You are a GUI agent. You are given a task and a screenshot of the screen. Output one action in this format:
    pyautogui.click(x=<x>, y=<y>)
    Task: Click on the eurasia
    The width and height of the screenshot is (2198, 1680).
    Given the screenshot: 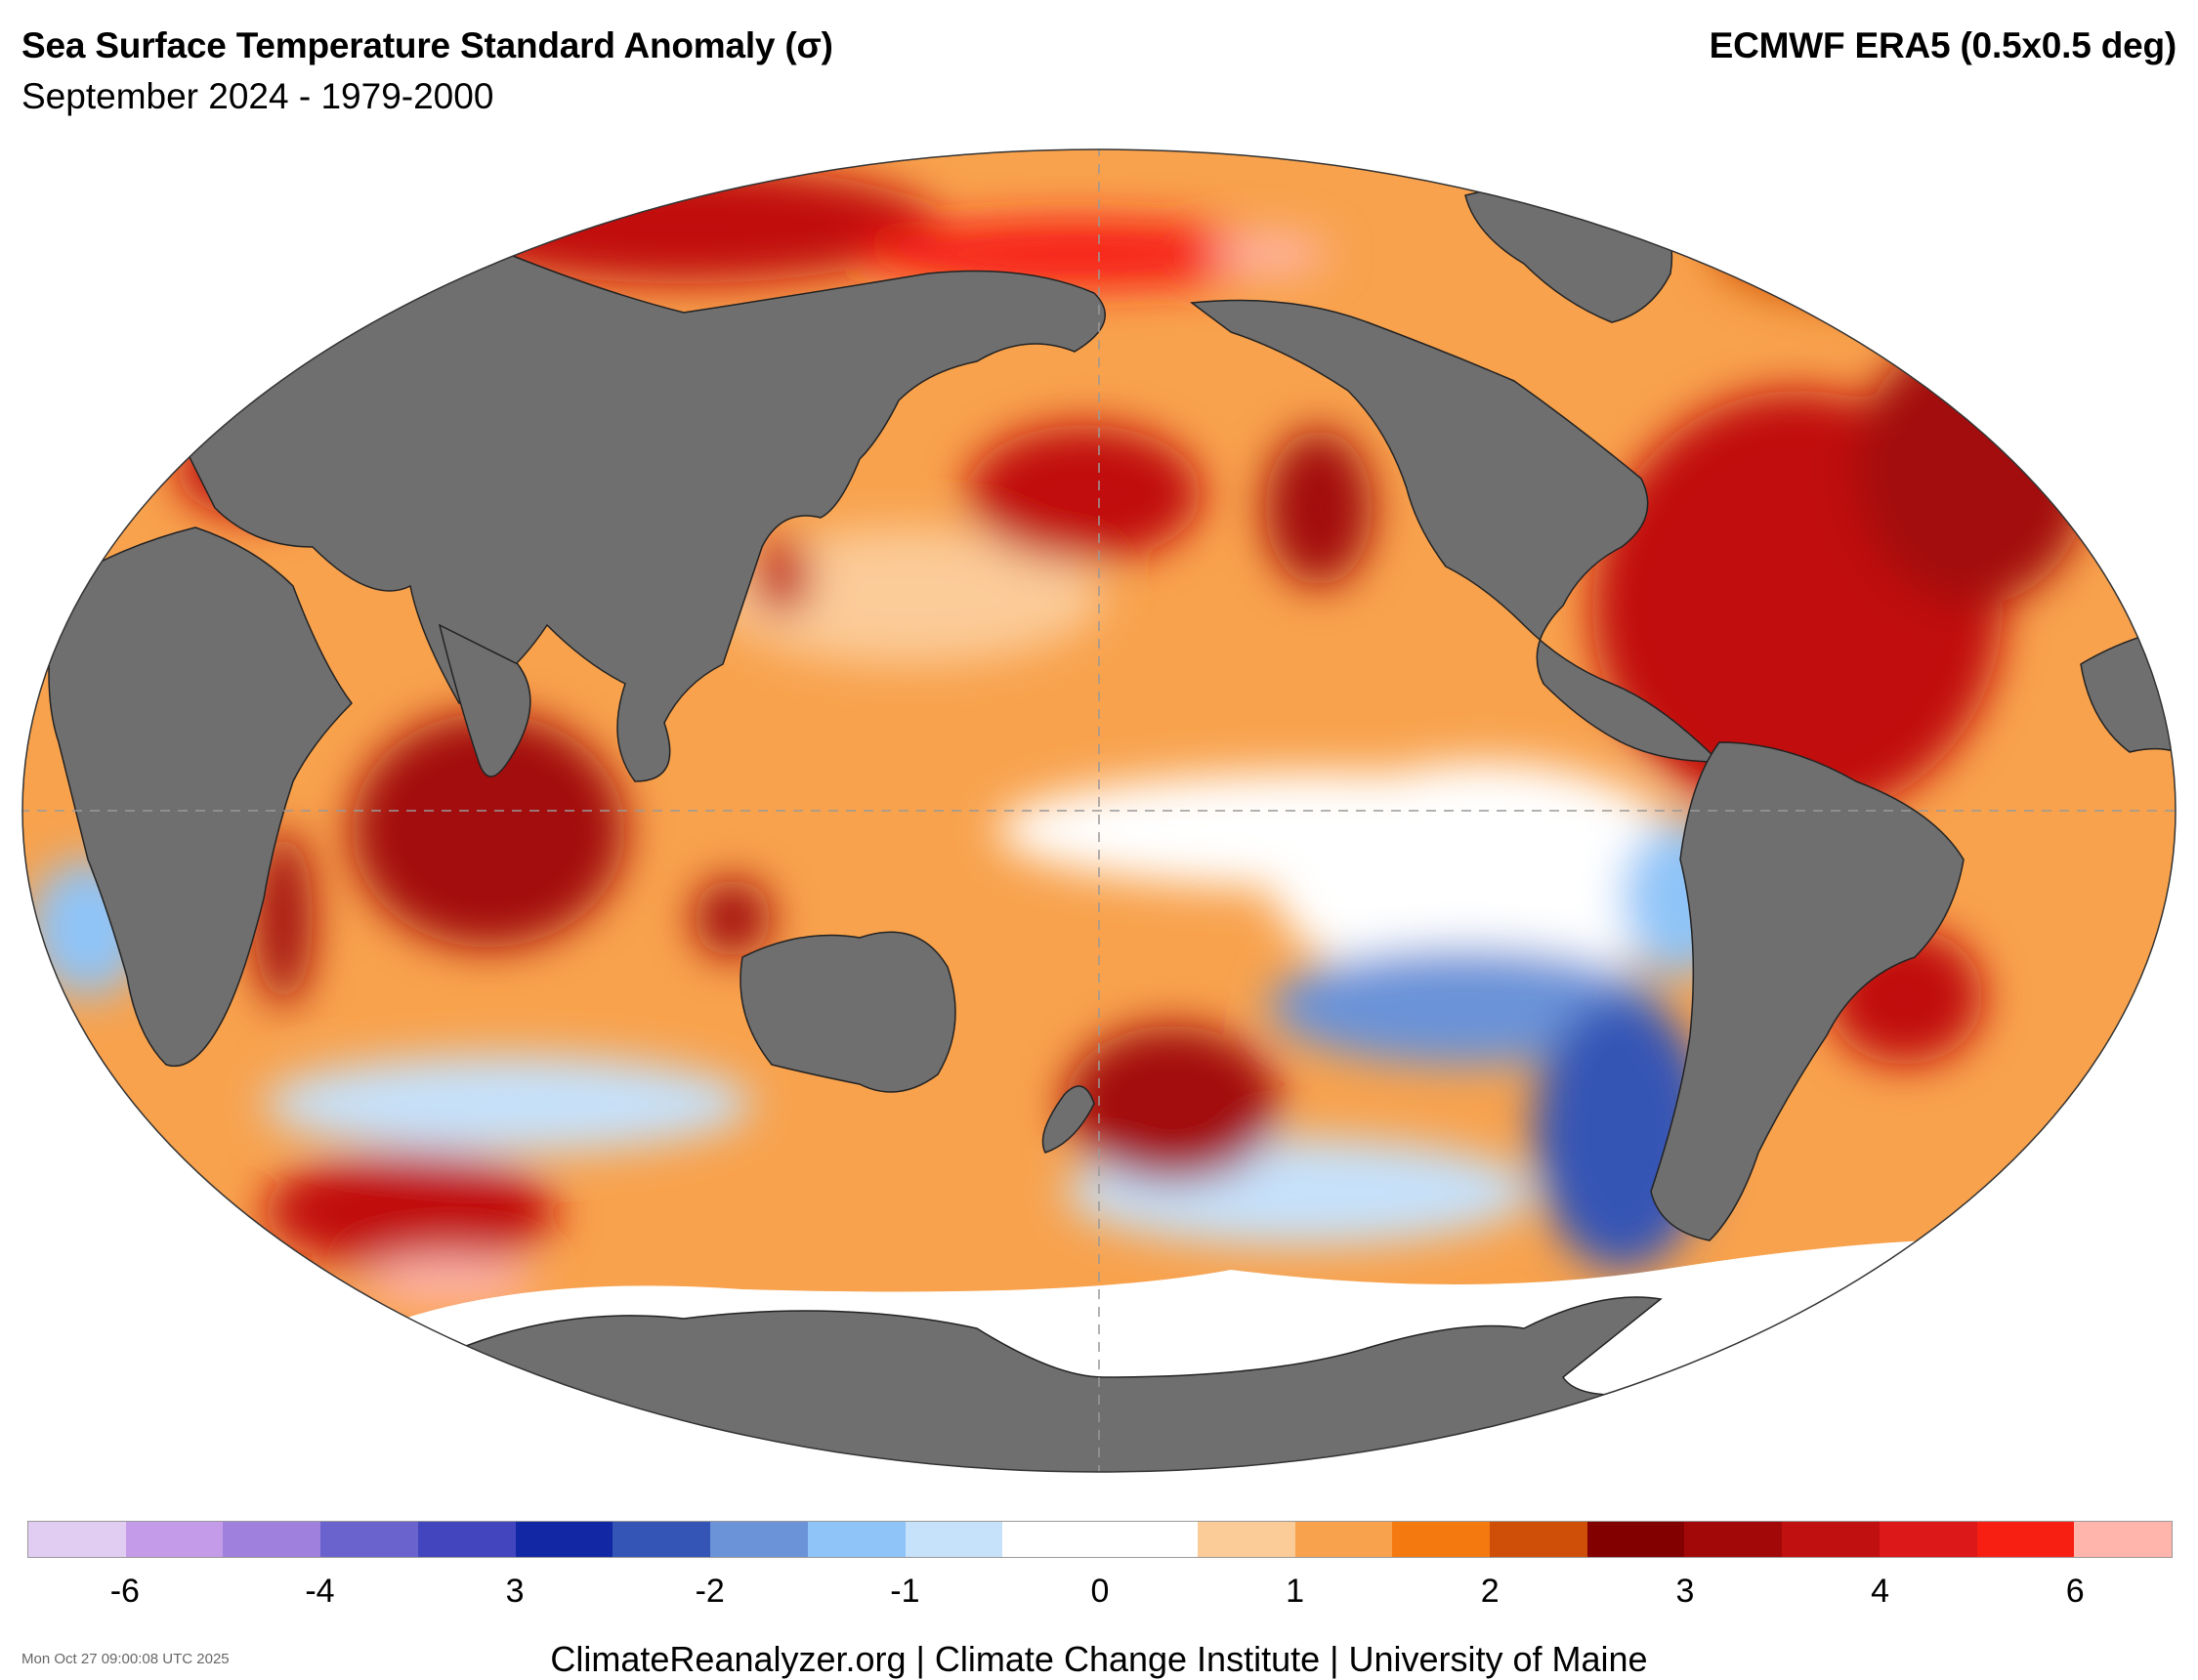 What is the action you would take?
    pyautogui.click(x=641, y=517)
    